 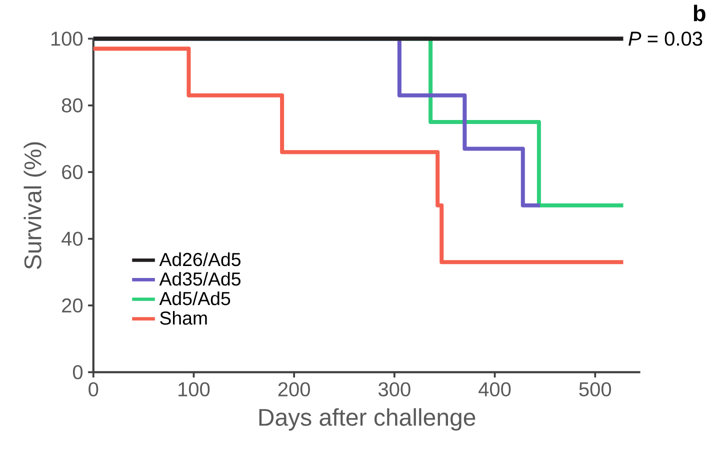 What do you see at coordinates (194, 389) in the screenshot?
I see `x-tick-label: 100` at bounding box center [194, 389].